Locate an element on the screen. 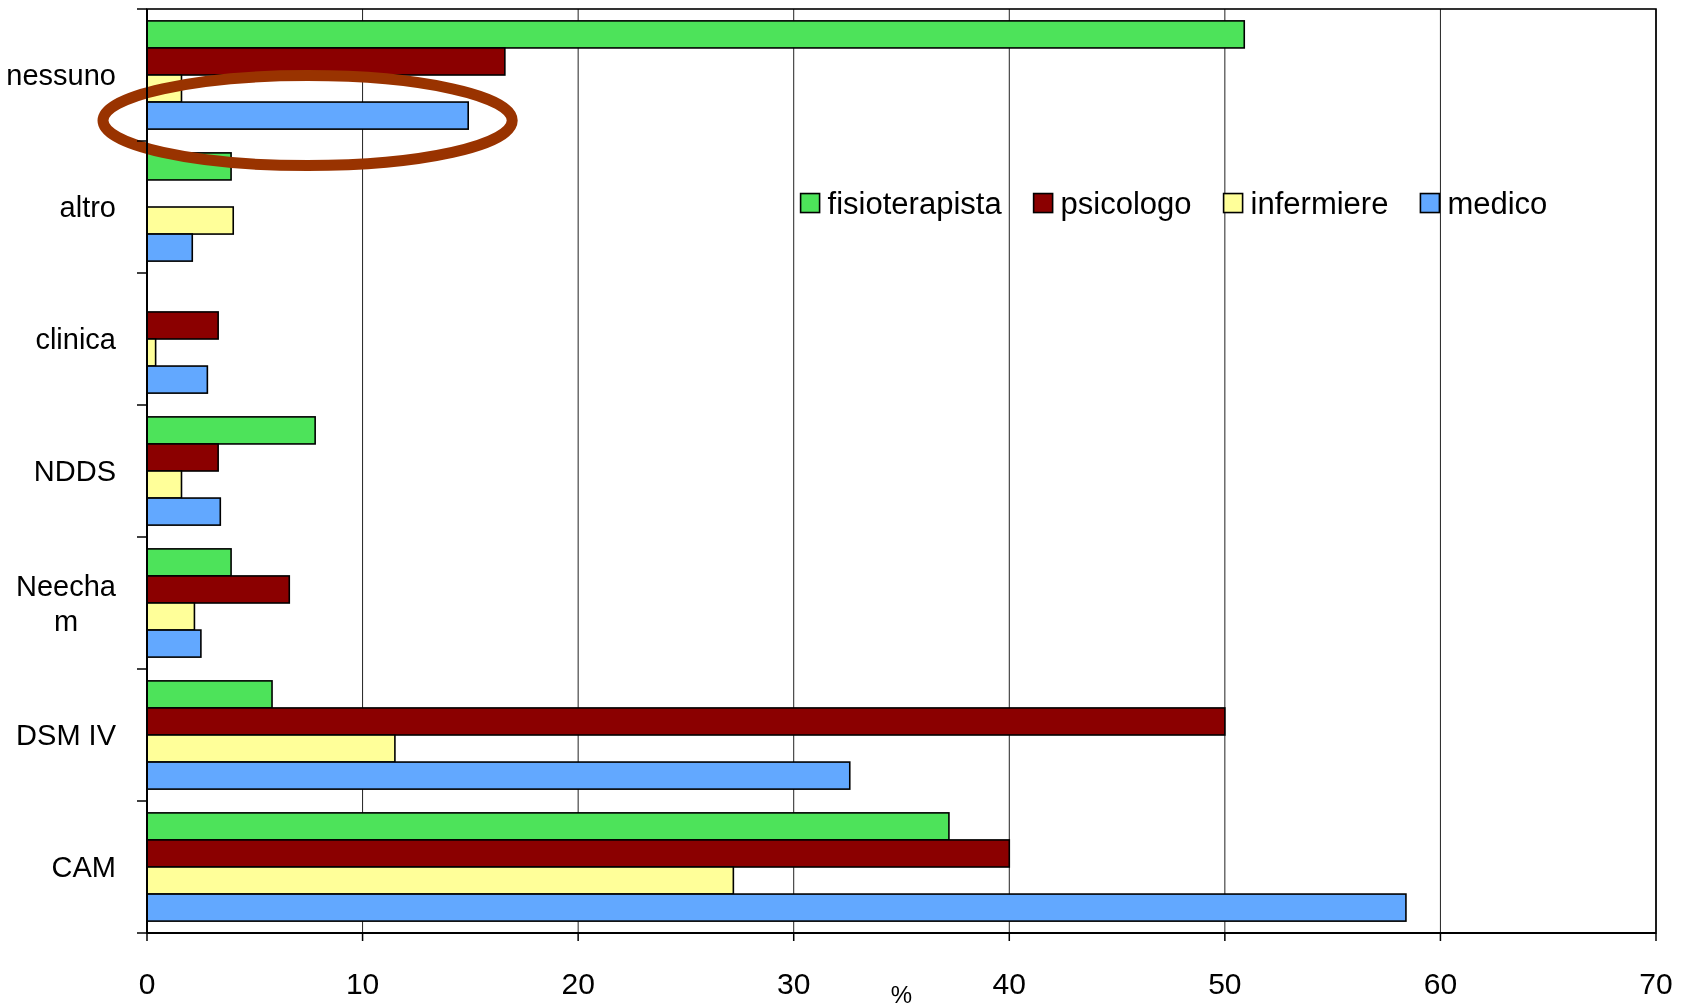 This screenshot has height=1007, width=1685. legend-label: psicologo is located at coordinates (1126, 203).